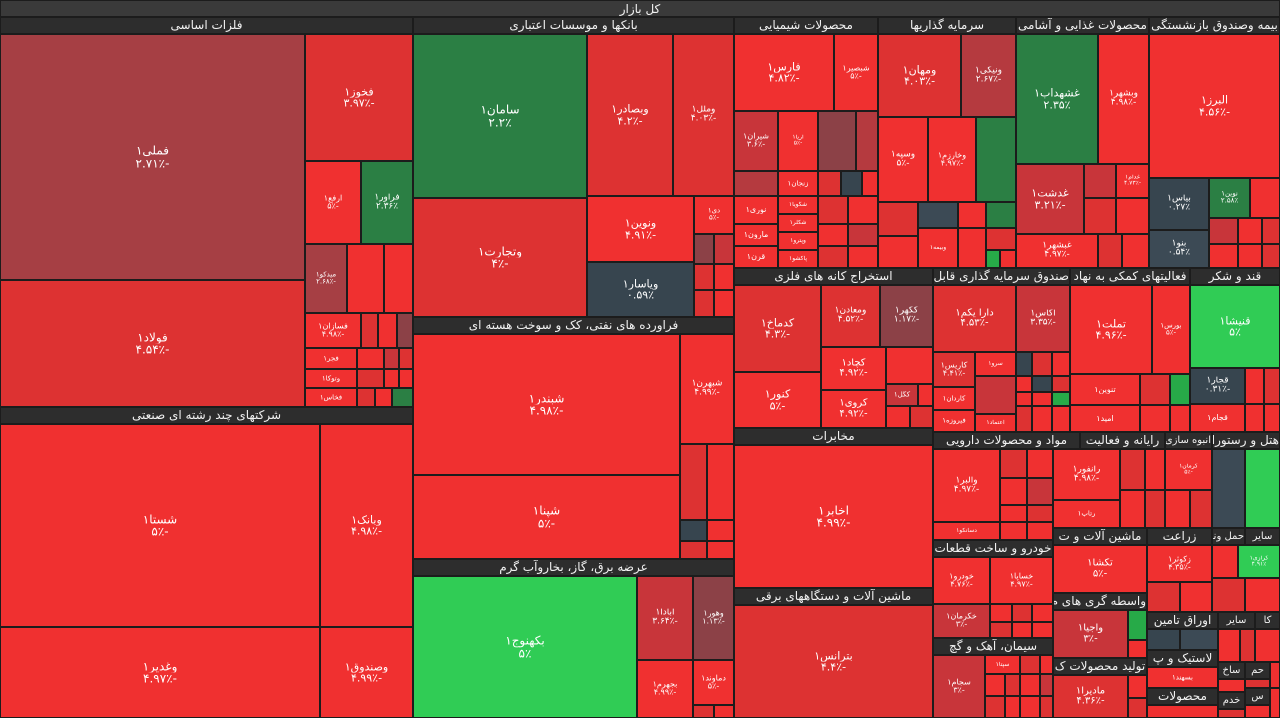 The width and height of the screenshot is (1280, 718). What do you see at coordinates (1267, 620) in the screenshot?
I see `sector-header: کا` at bounding box center [1267, 620].